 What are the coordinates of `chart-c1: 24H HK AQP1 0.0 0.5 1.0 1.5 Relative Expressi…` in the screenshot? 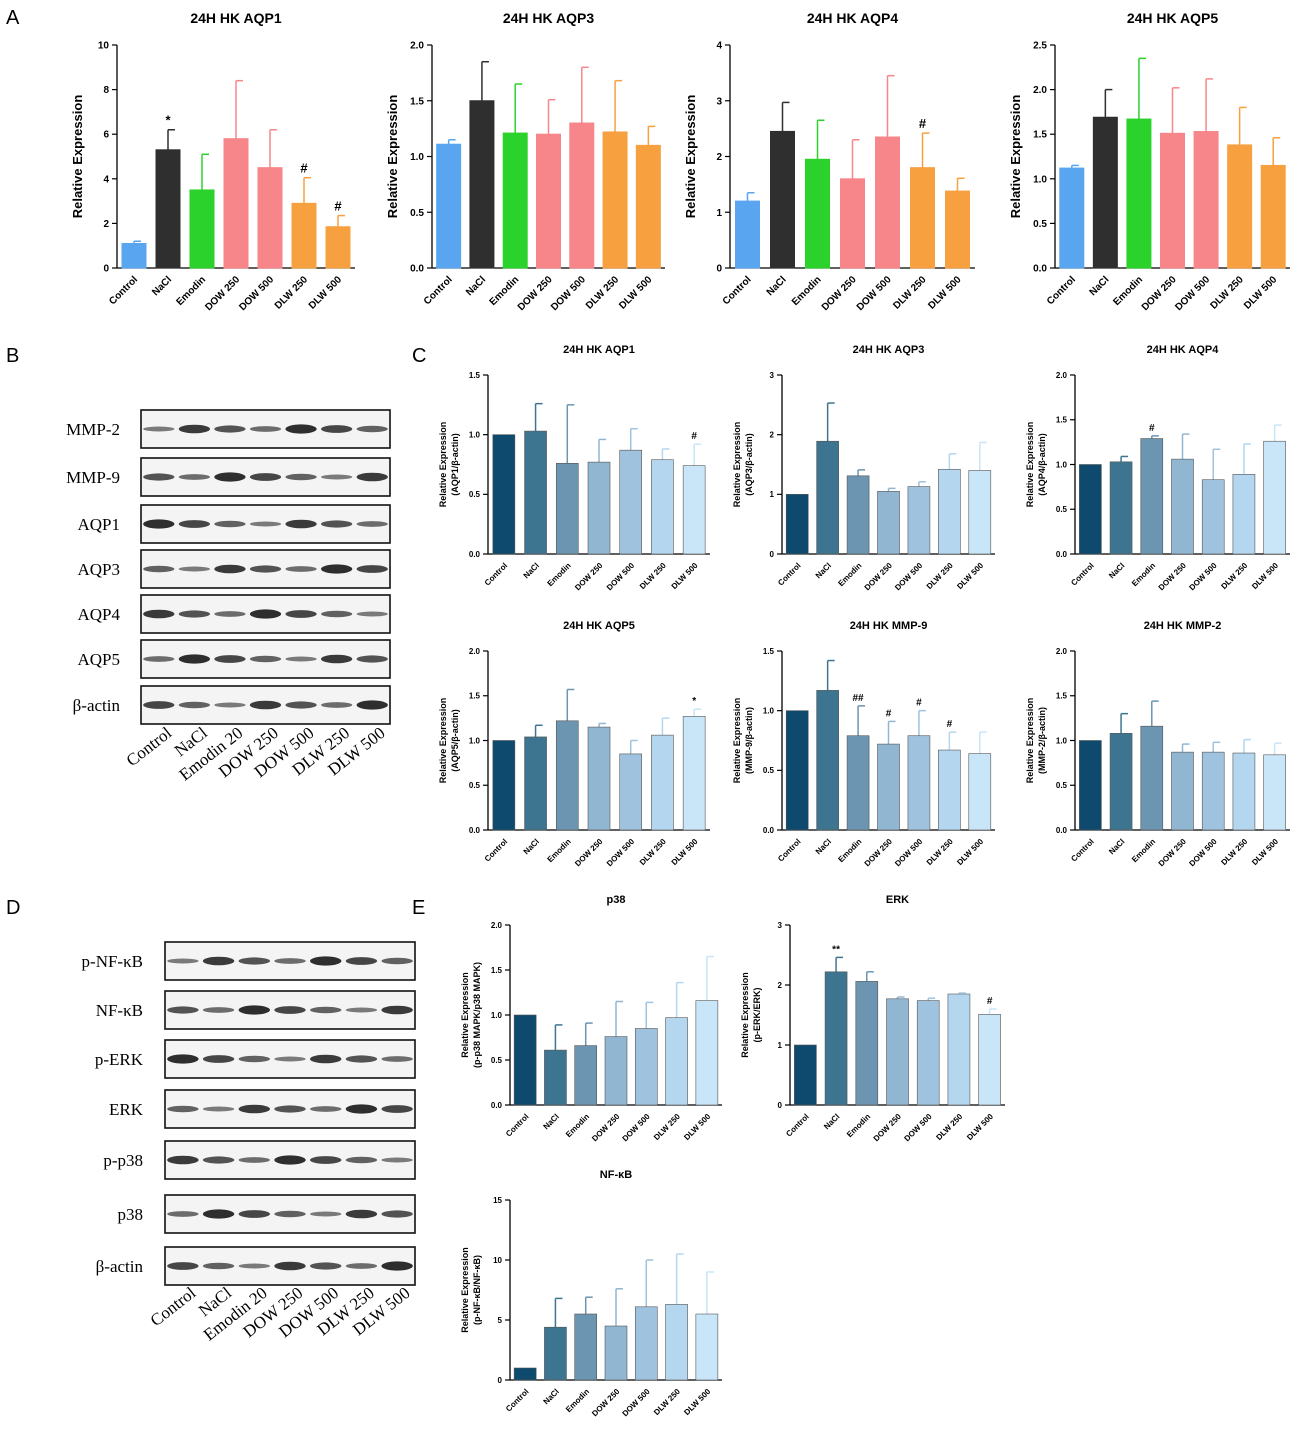 It's located at (574, 468).